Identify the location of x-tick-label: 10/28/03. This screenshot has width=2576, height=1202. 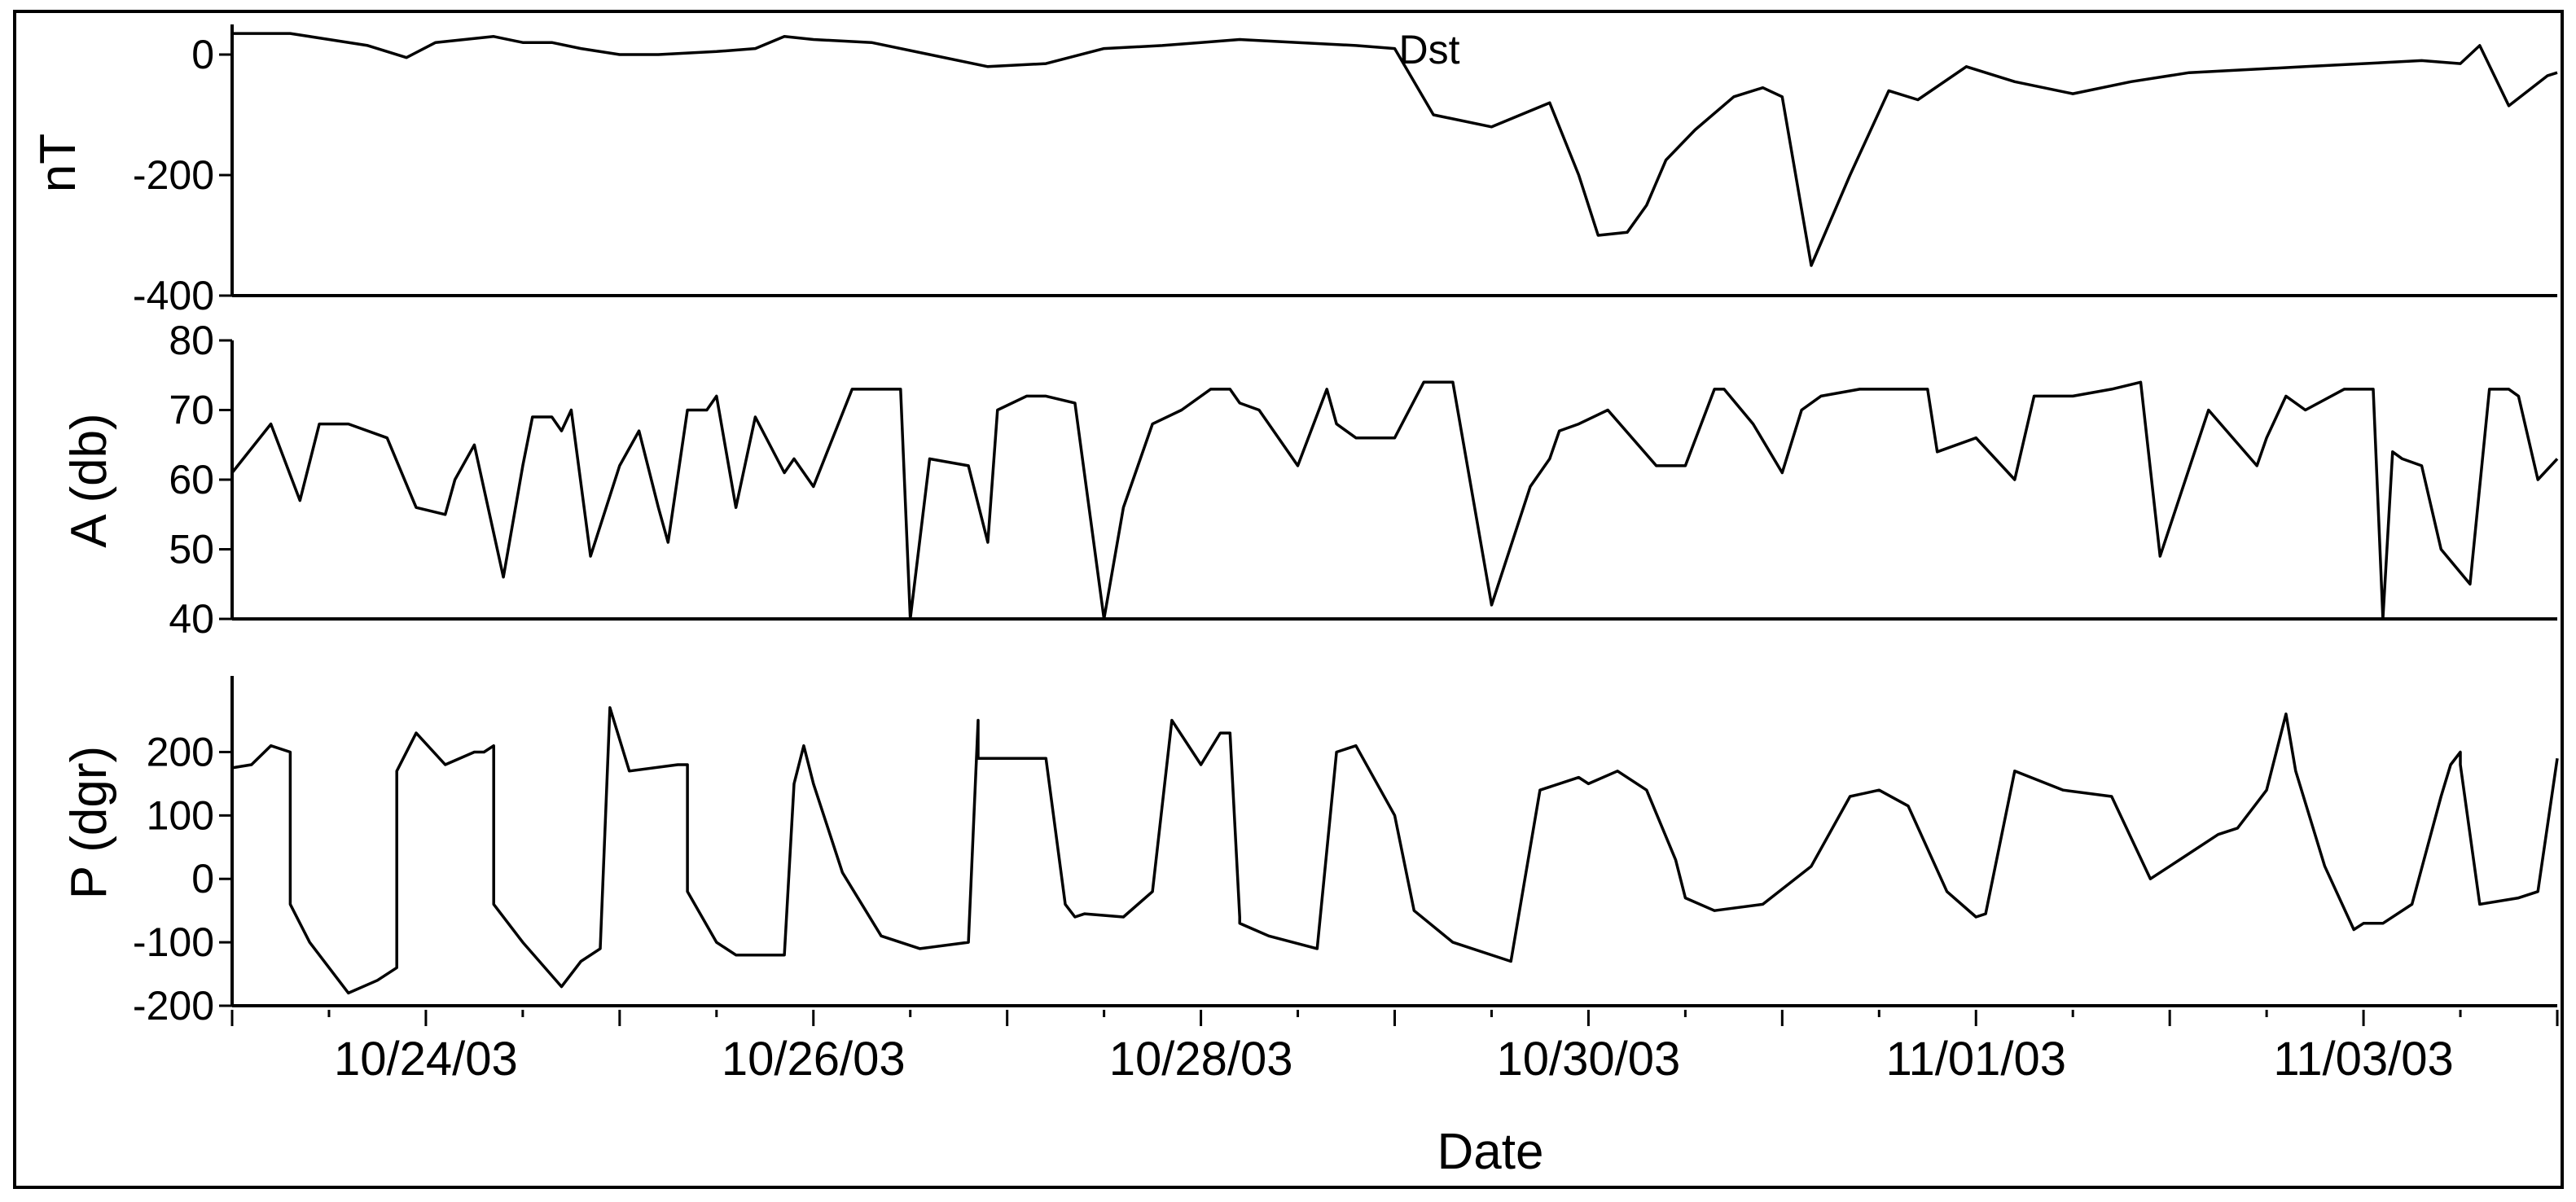
(1201, 1059).